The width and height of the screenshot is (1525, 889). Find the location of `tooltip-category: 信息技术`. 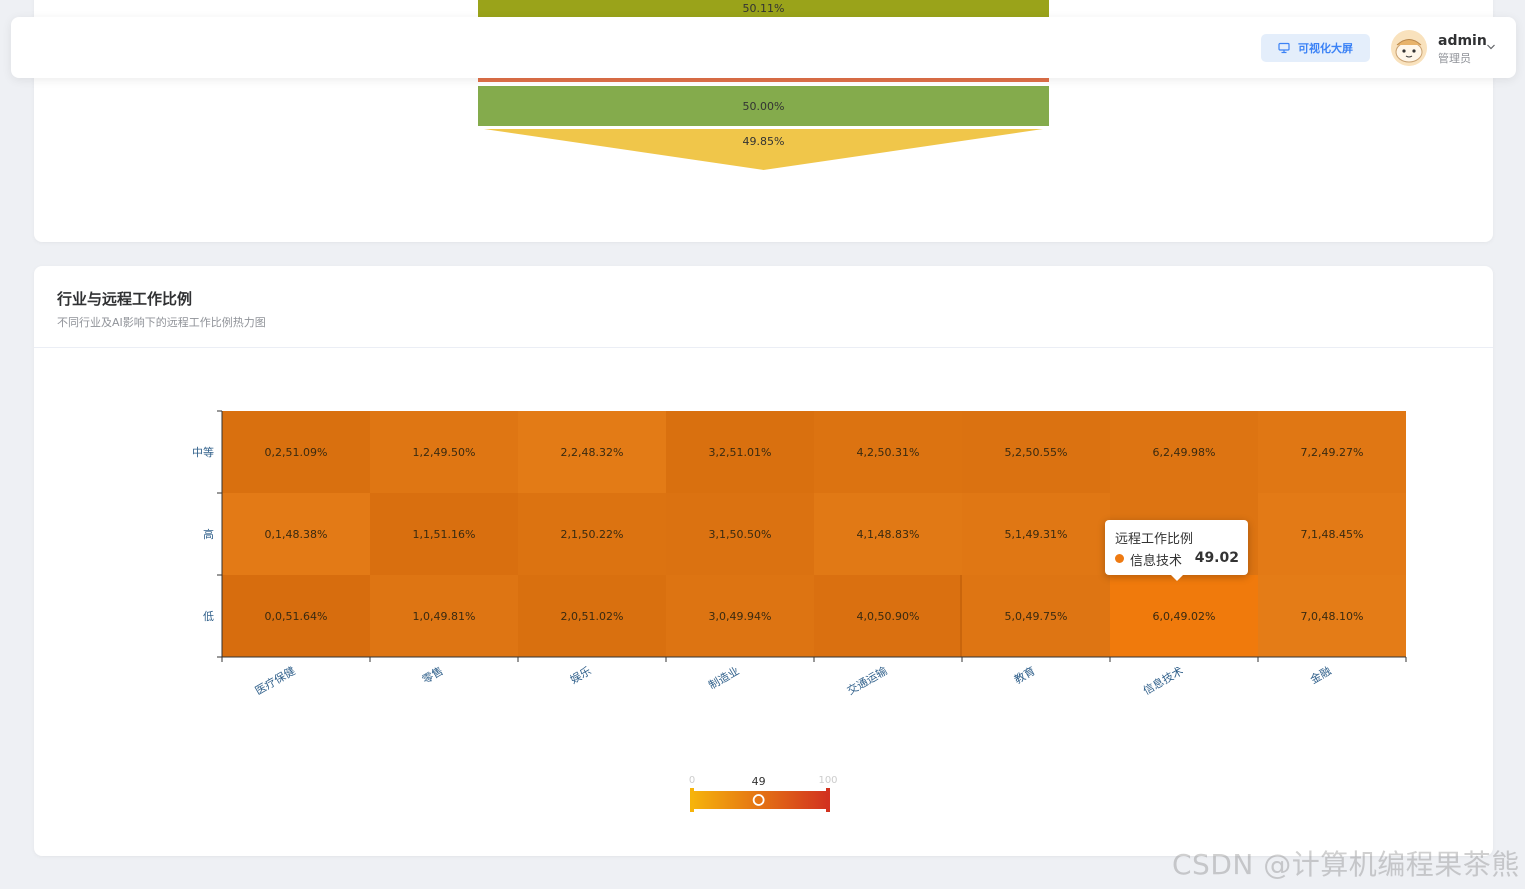

tooltip-category: 信息技术 is located at coordinates (1156, 561).